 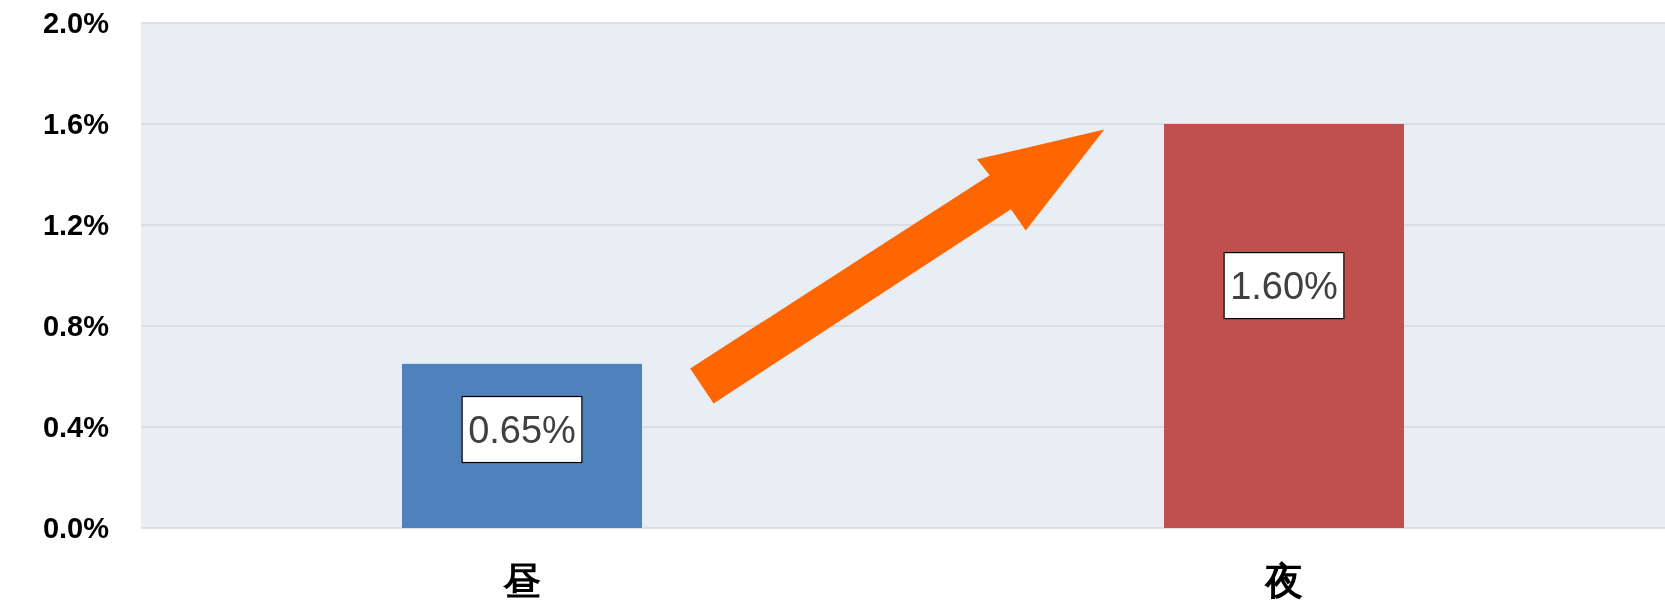 What do you see at coordinates (76, 528) in the screenshot?
I see `y-tick-label: 0.0%` at bounding box center [76, 528].